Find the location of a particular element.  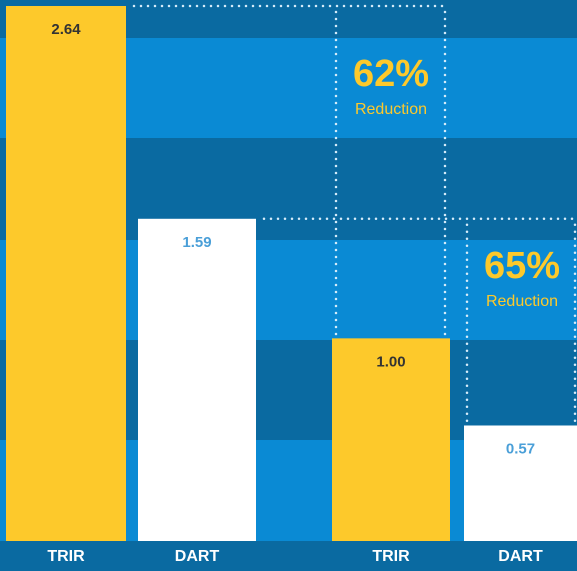

value-label: 0.57 is located at coordinates (520, 448).